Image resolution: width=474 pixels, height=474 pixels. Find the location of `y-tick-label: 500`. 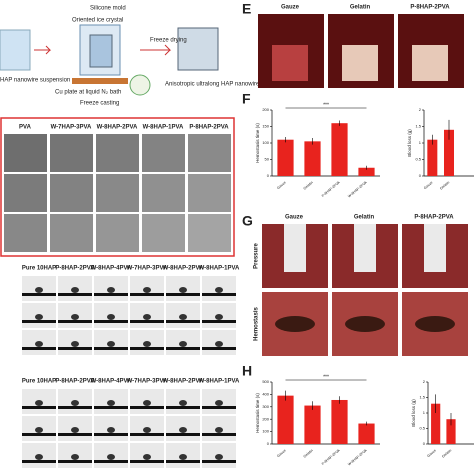

y-tick-label: 500 is located at coordinates (265, 381).